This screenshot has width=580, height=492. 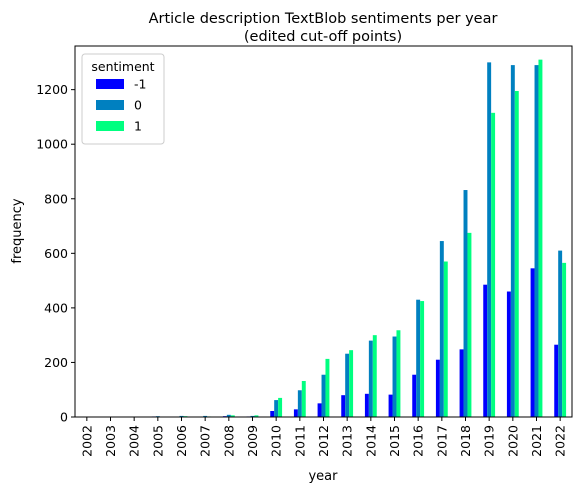 What do you see at coordinates (370, 441) in the screenshot?
I see `x-tick-label: 2014` at bounding box center [370, 441].